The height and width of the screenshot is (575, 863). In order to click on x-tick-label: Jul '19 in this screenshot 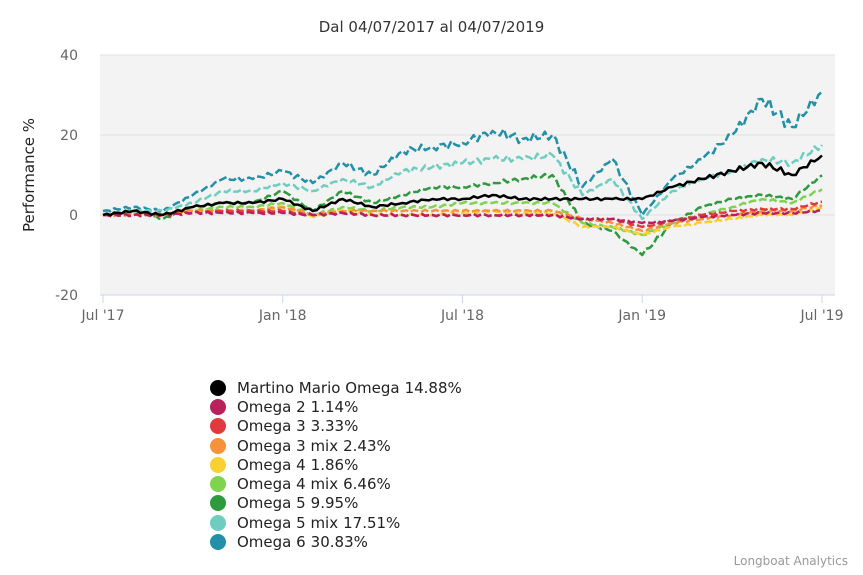, I will do `click(821, 316)`.